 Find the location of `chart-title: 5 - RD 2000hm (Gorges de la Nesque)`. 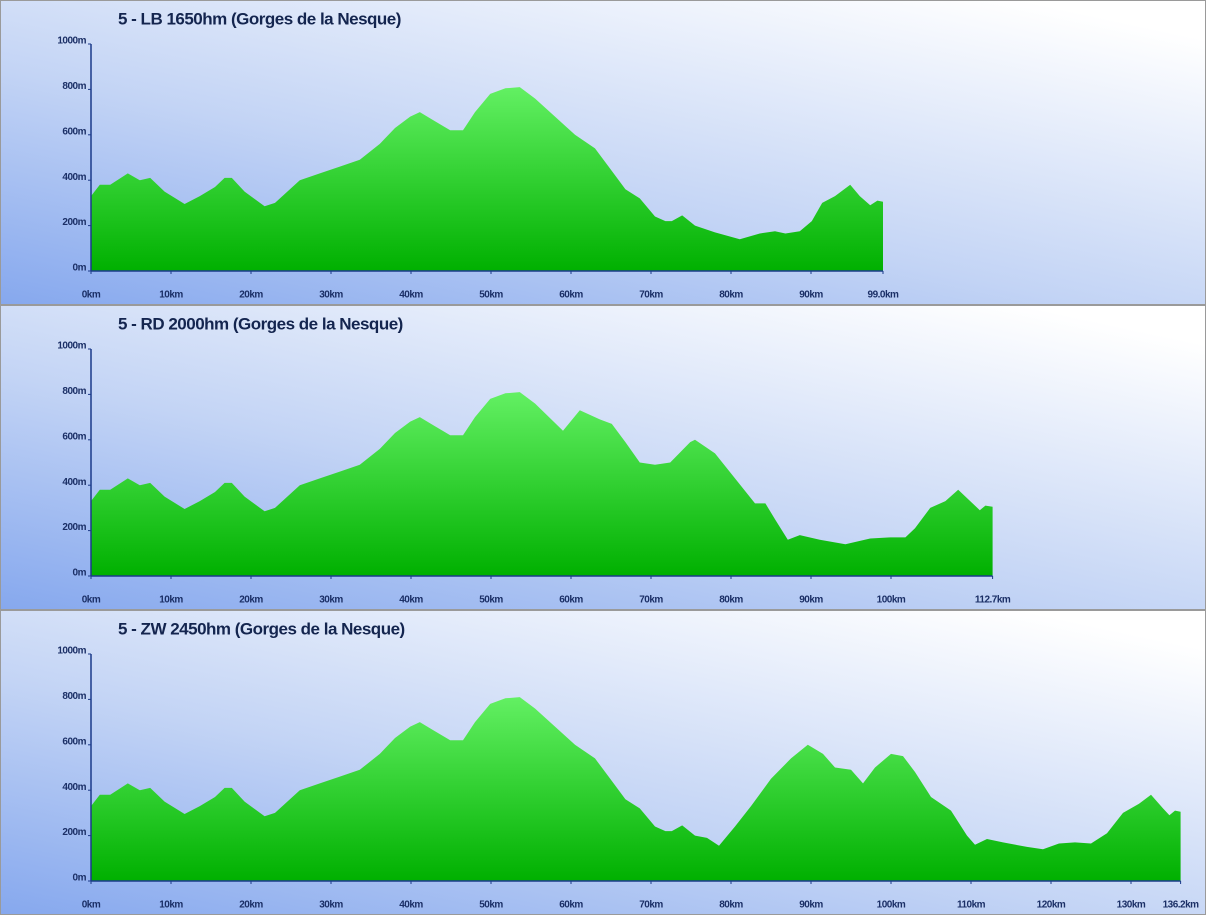

chart-title: 5 - RD 2000hm (Gorges de la Nesque) is located at coordinates (260, 323).